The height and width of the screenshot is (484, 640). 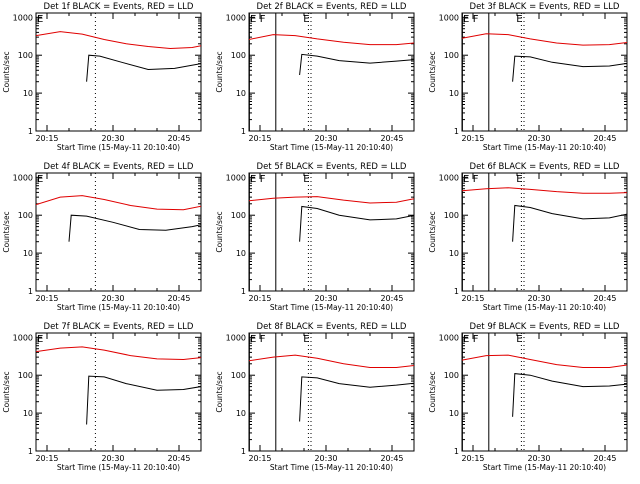 I want to click on panel-title: Det 1f BLACK = Events, RED = LLD, so click(x=119, y=7).